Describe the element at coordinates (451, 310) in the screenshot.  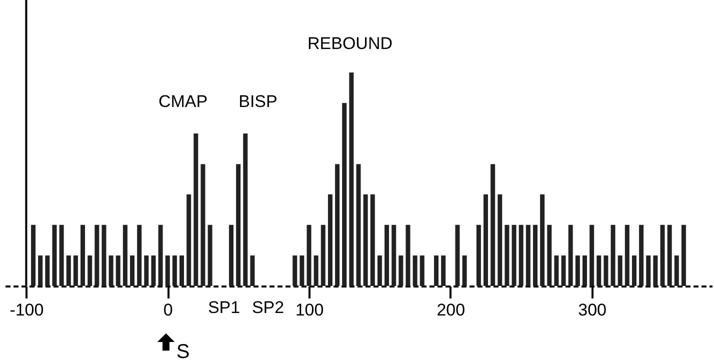
I see `x-tick-label: 200` at that location.